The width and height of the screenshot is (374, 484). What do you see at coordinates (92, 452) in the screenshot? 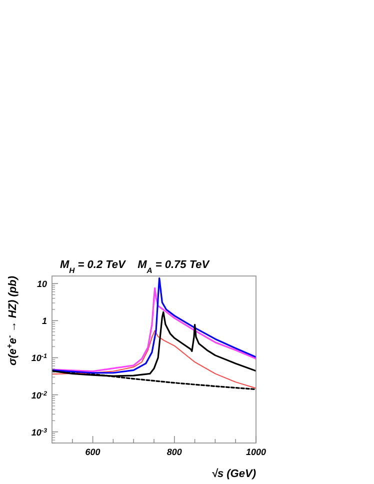
I see `x-tick-label: 600` at bounding box center [92, 452].